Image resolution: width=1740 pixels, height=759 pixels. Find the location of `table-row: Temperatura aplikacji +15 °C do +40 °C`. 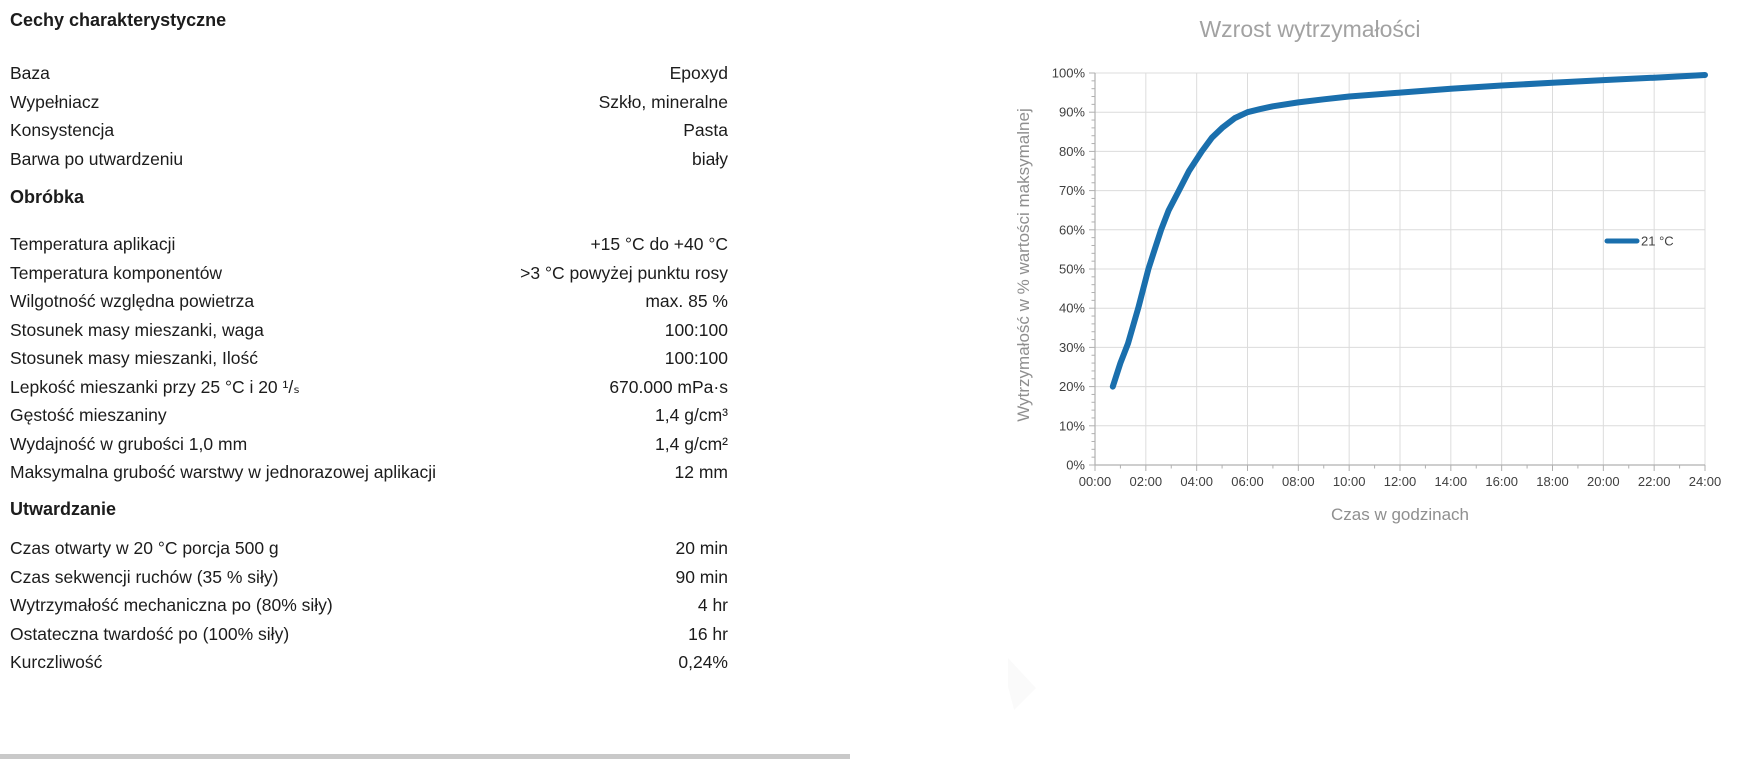

table-row: Temperatura aplikacji +15 °C do +40 °C is located at coordinates (369, 244).